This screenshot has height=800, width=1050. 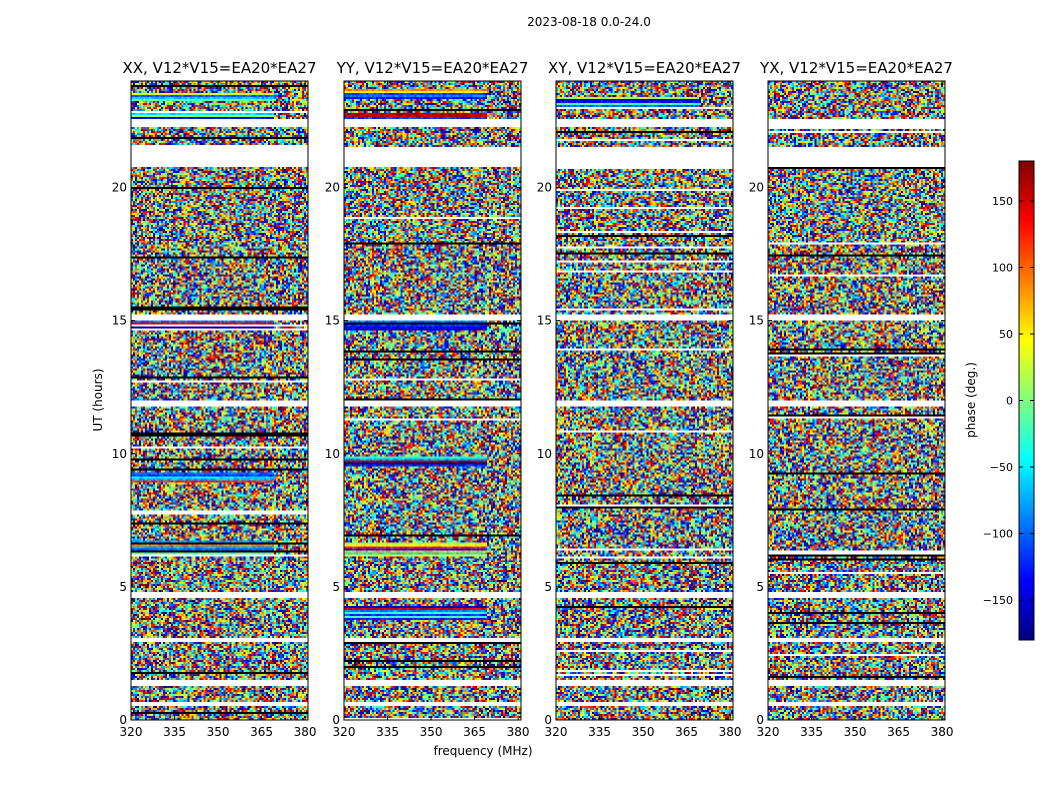 I want to click on colorbar-tick-label: 150, so click(x=1002, y=201).